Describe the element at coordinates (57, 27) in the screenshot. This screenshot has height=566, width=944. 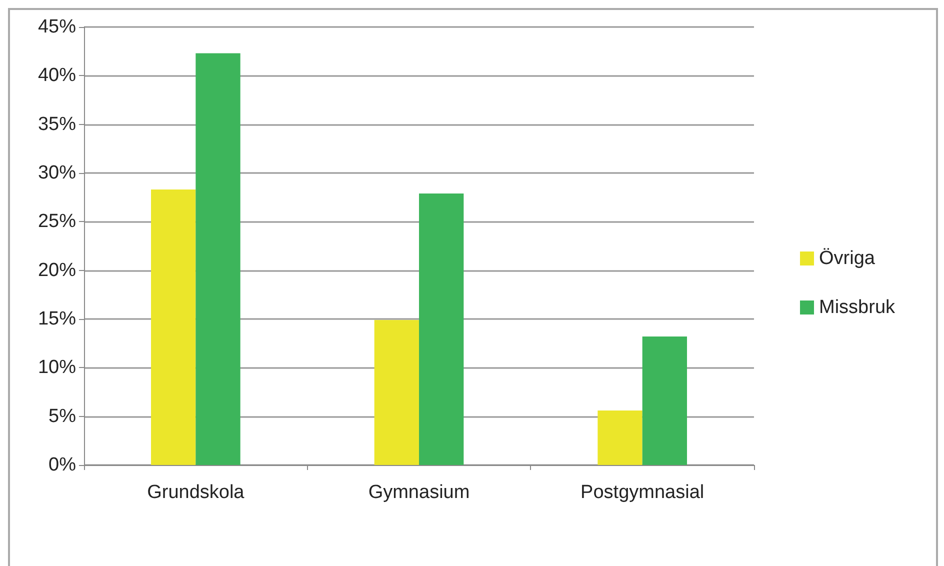
I see `y-tick-label: 45%` at that location.